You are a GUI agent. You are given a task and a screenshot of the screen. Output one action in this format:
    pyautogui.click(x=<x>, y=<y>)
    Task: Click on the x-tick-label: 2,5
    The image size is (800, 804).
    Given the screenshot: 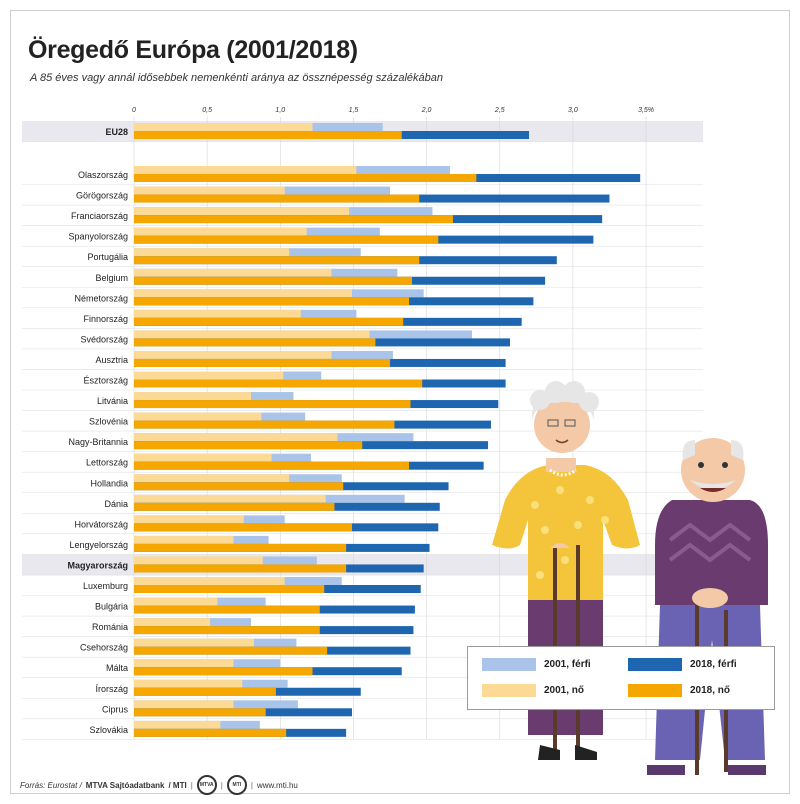 What is the action you would take?
    pyautogui.click(x=499, y=110)
    